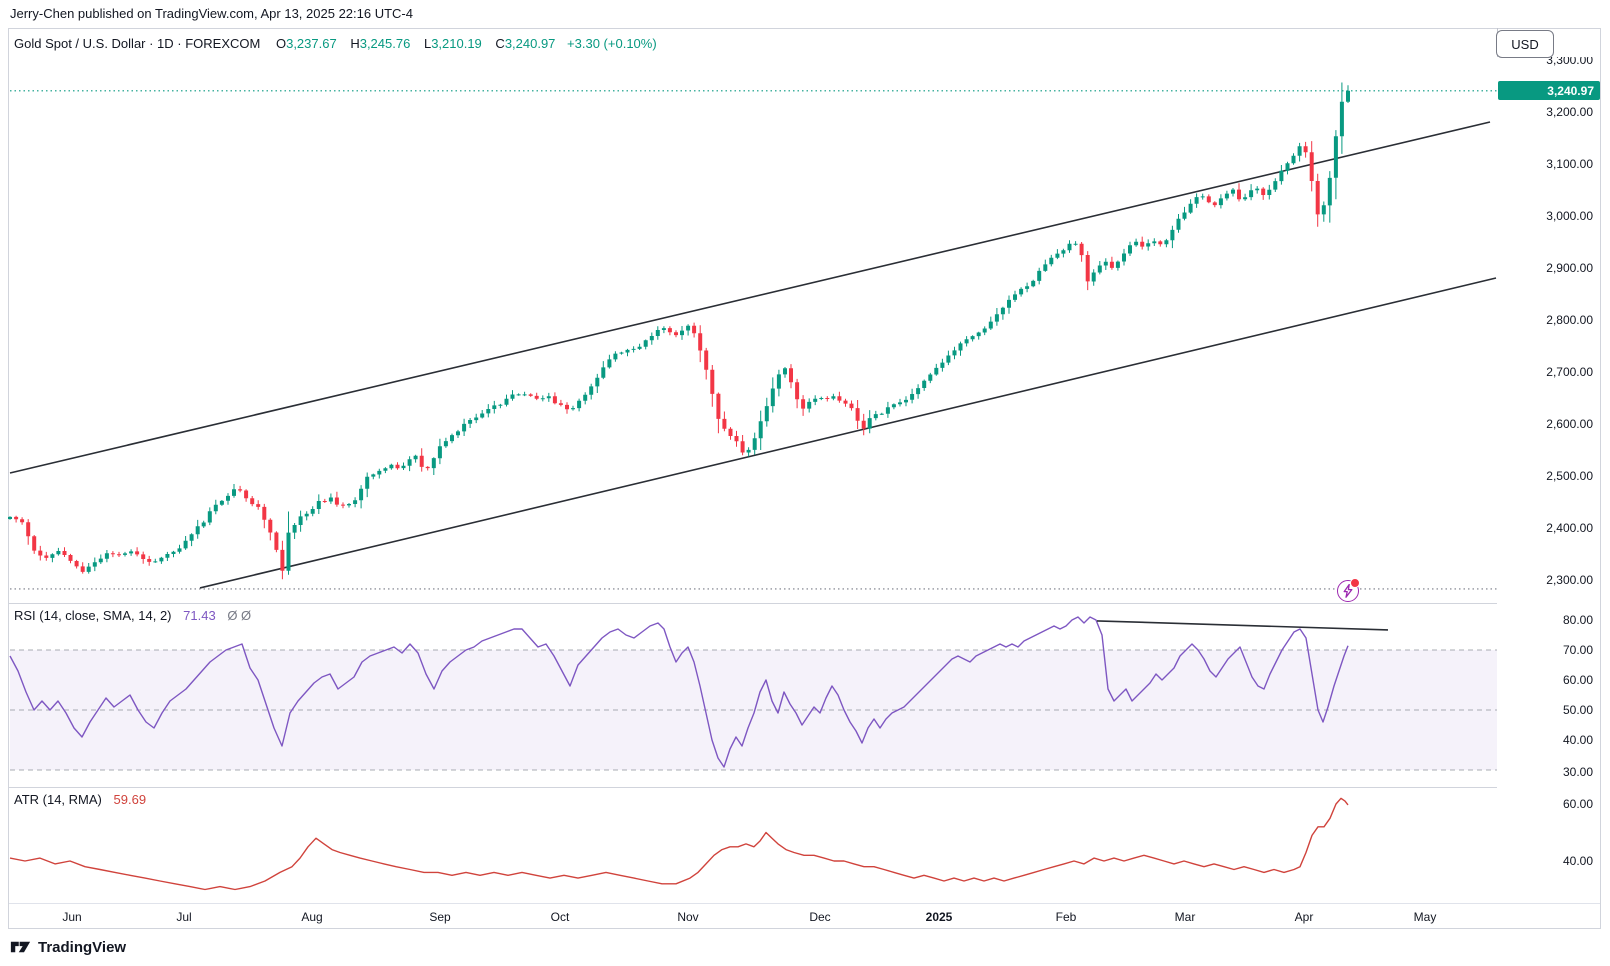 The width and height of the screenshot is (1610, 966). I want to click on atr-legend: ATR (14, RMA) 59.69, so click(80, 799).